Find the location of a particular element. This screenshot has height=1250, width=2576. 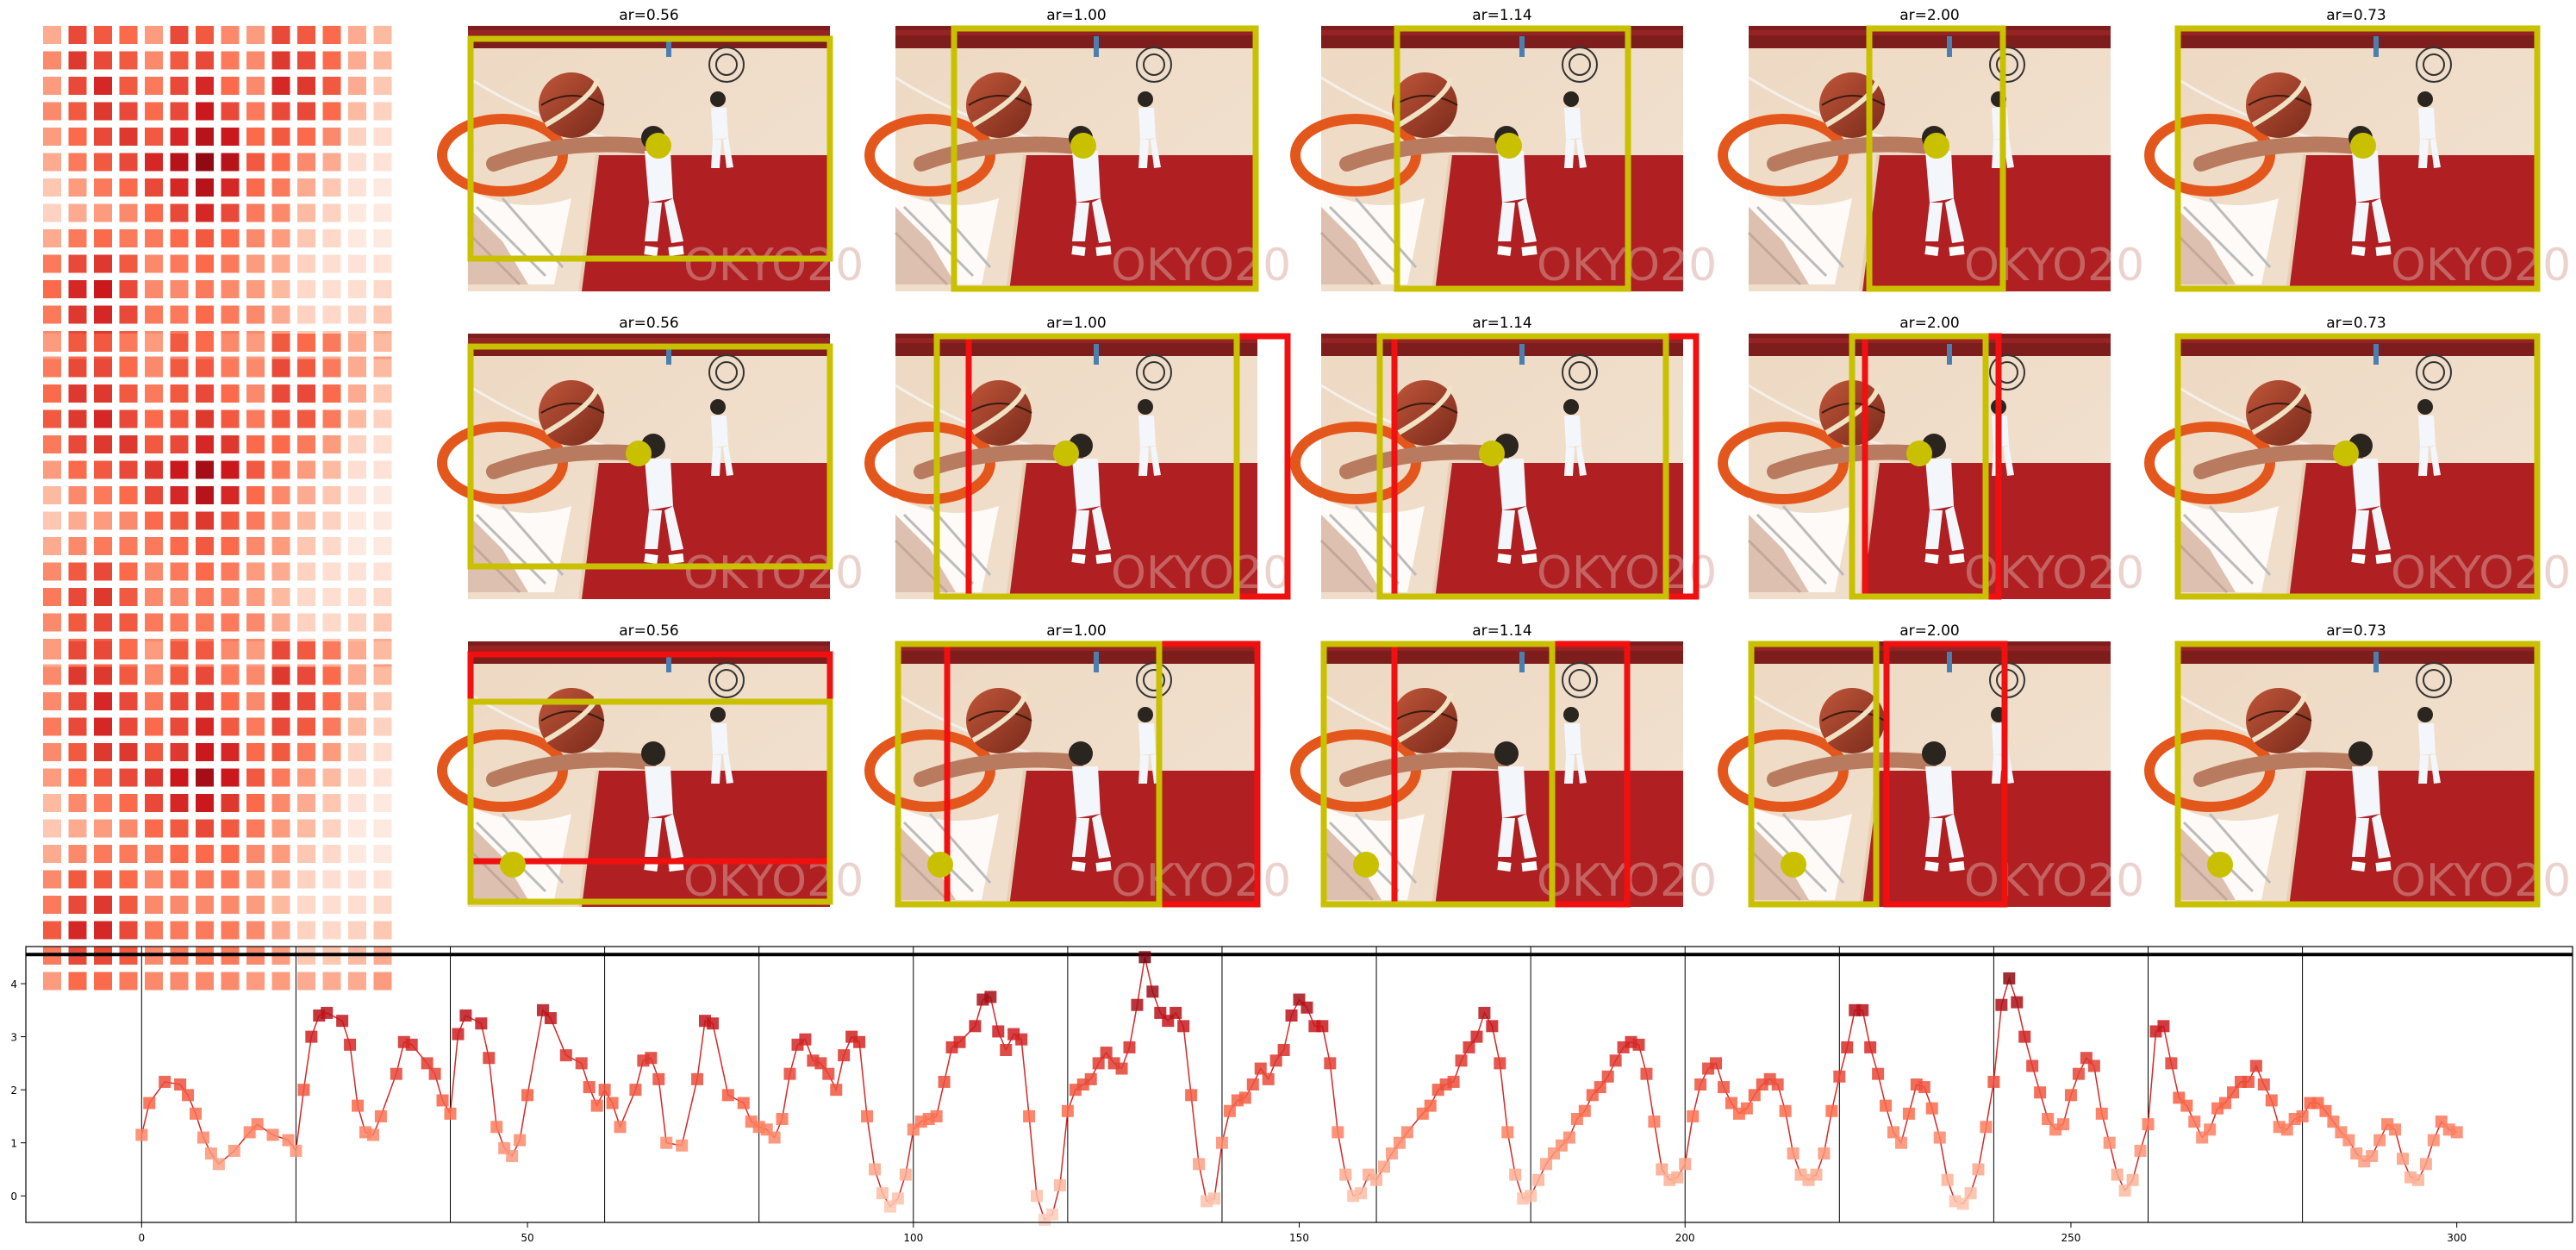

x-tick-label: 300 is located at coordinates (2457, 1238).